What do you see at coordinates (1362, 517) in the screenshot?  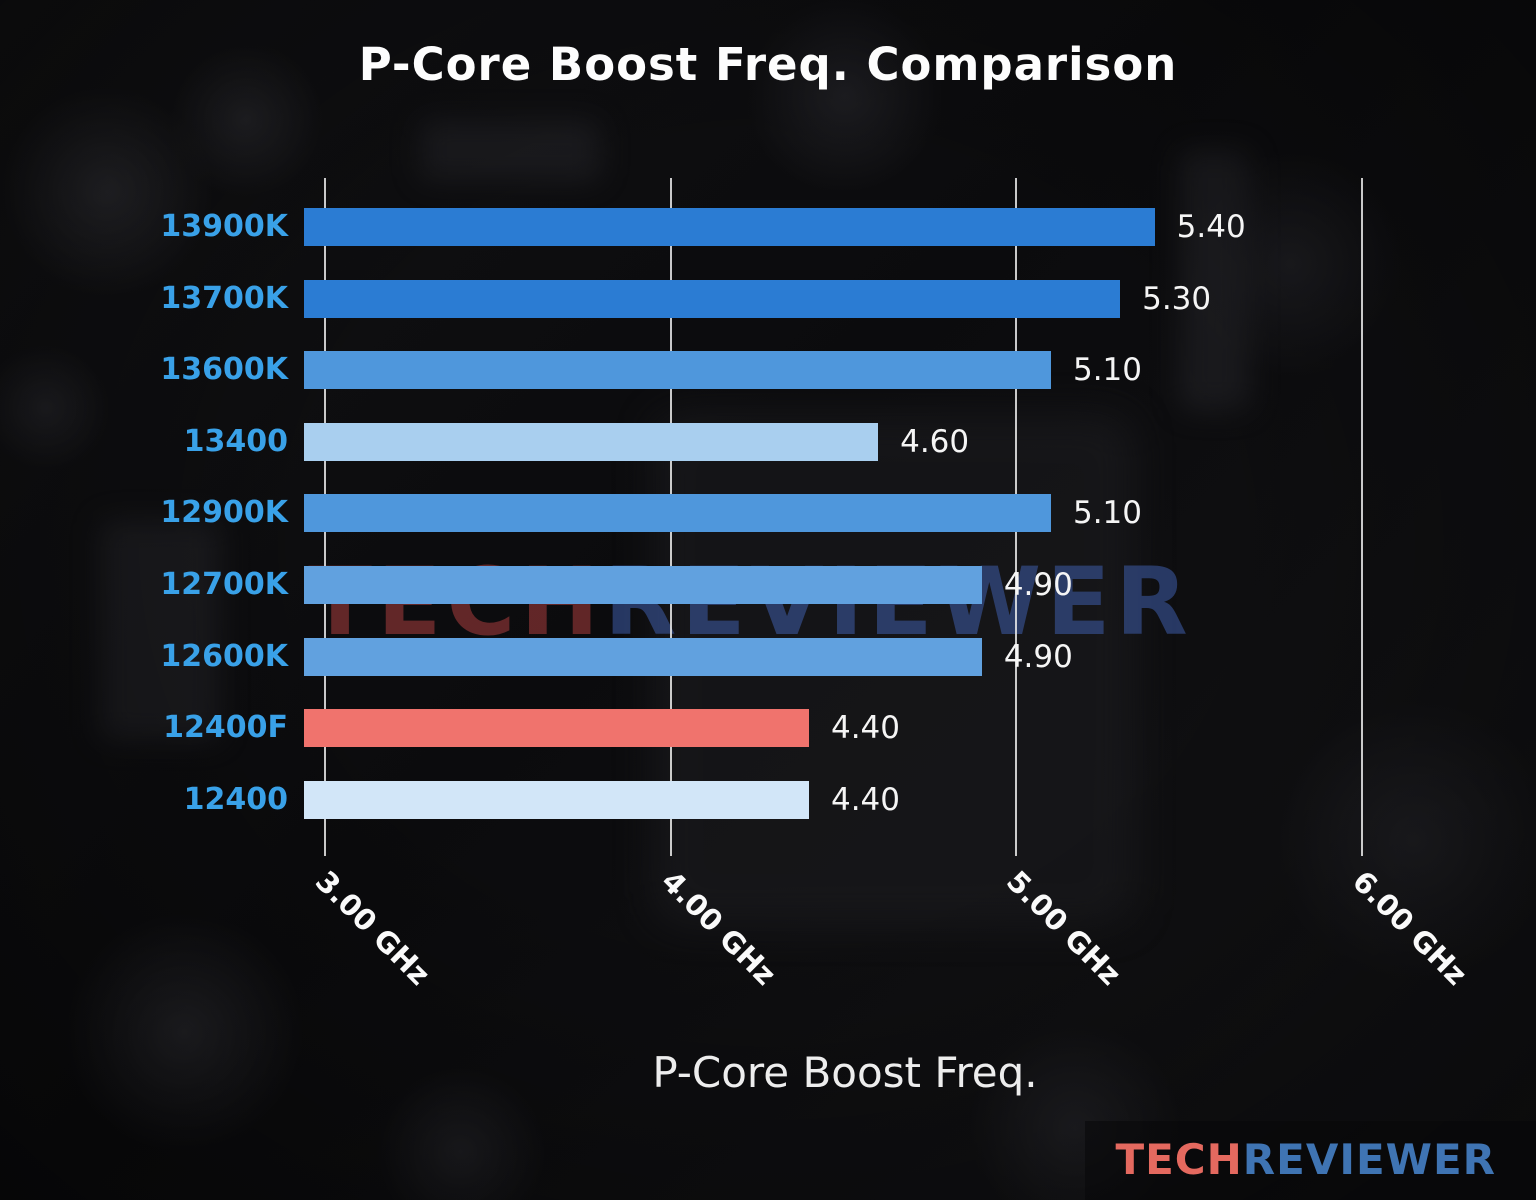 I see `gridline-6.00-ghz` at bounding box center [1362, 517].